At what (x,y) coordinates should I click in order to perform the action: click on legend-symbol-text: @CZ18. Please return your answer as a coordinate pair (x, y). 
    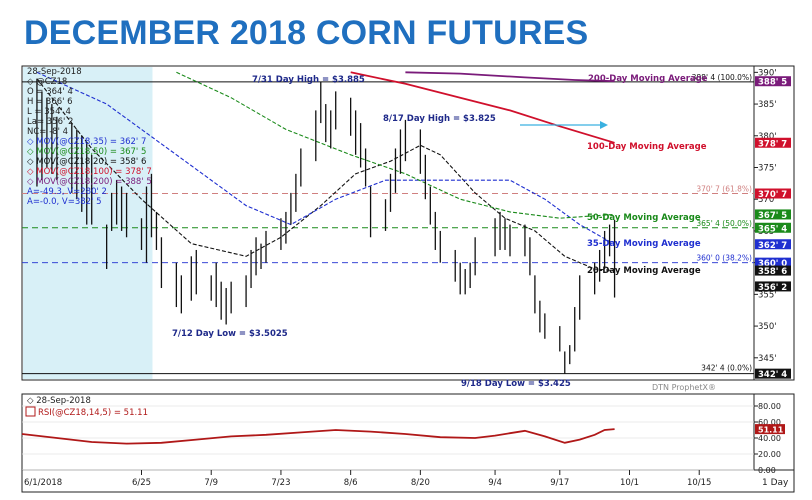
    Looking at the image, I should click on (51, 82).